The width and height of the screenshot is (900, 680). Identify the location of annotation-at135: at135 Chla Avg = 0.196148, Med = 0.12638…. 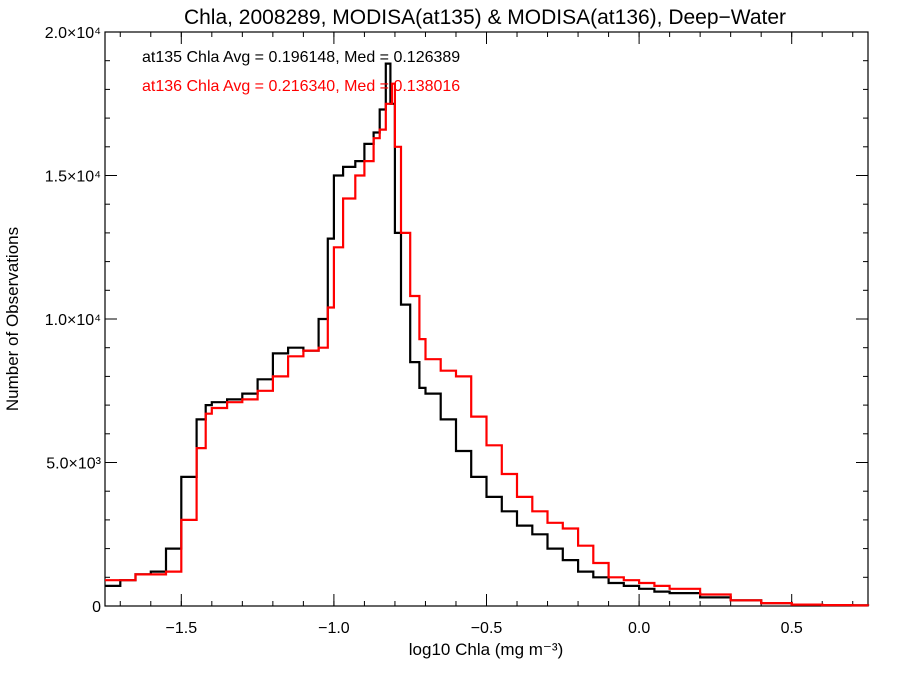
(301, 57).